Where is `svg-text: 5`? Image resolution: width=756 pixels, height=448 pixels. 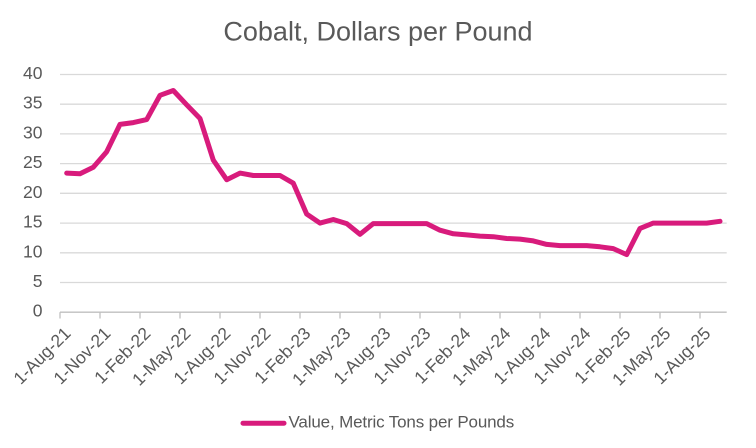
svg-text: 5 is located at coordinates (38, 281).